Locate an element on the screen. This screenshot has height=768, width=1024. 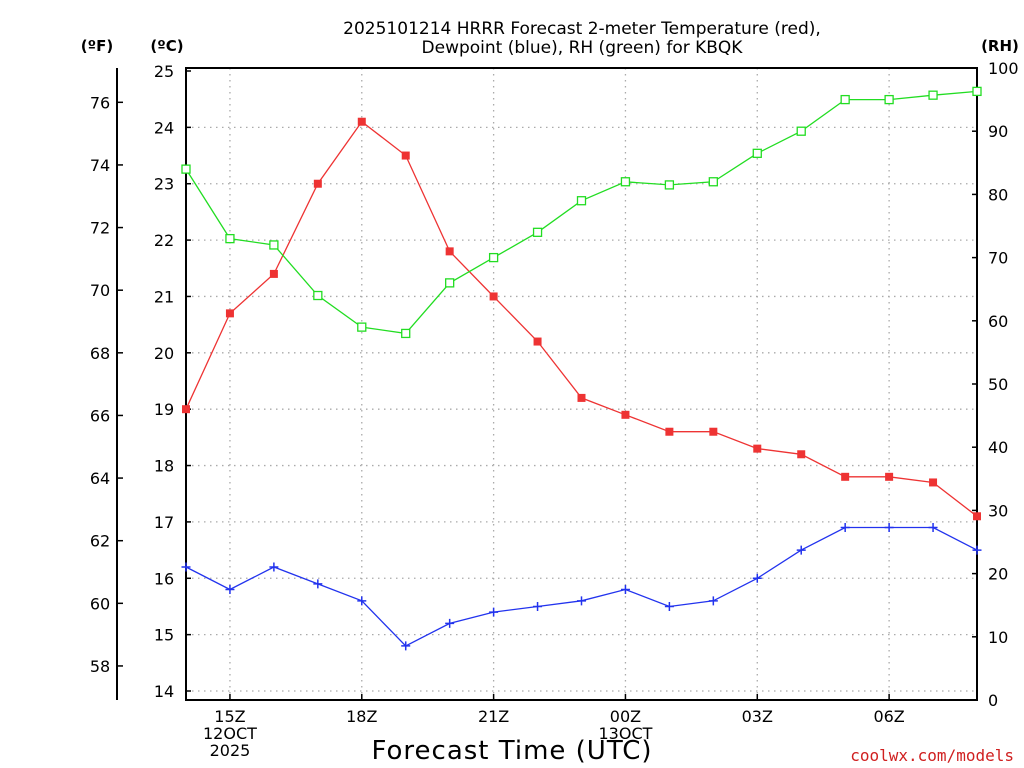
x-tick-label: 06Z is located at coordinates (888, 716).